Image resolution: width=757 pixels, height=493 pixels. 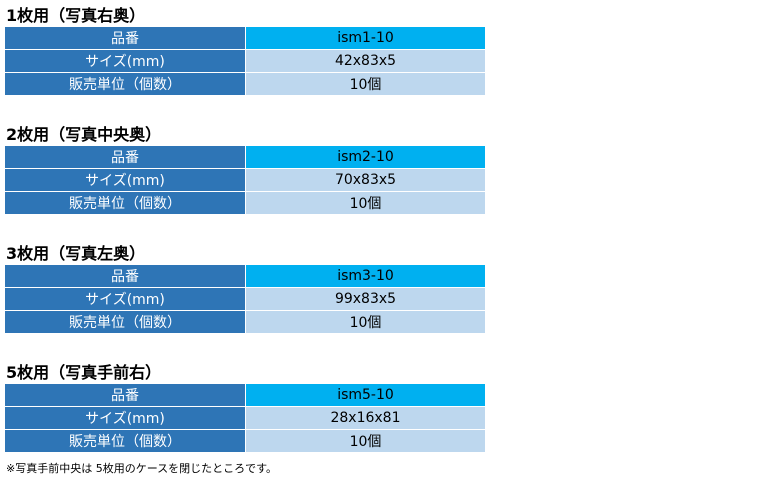 I want to click on table-row: サイズ(mm) 99x83x5, so click(x=245, y=299).